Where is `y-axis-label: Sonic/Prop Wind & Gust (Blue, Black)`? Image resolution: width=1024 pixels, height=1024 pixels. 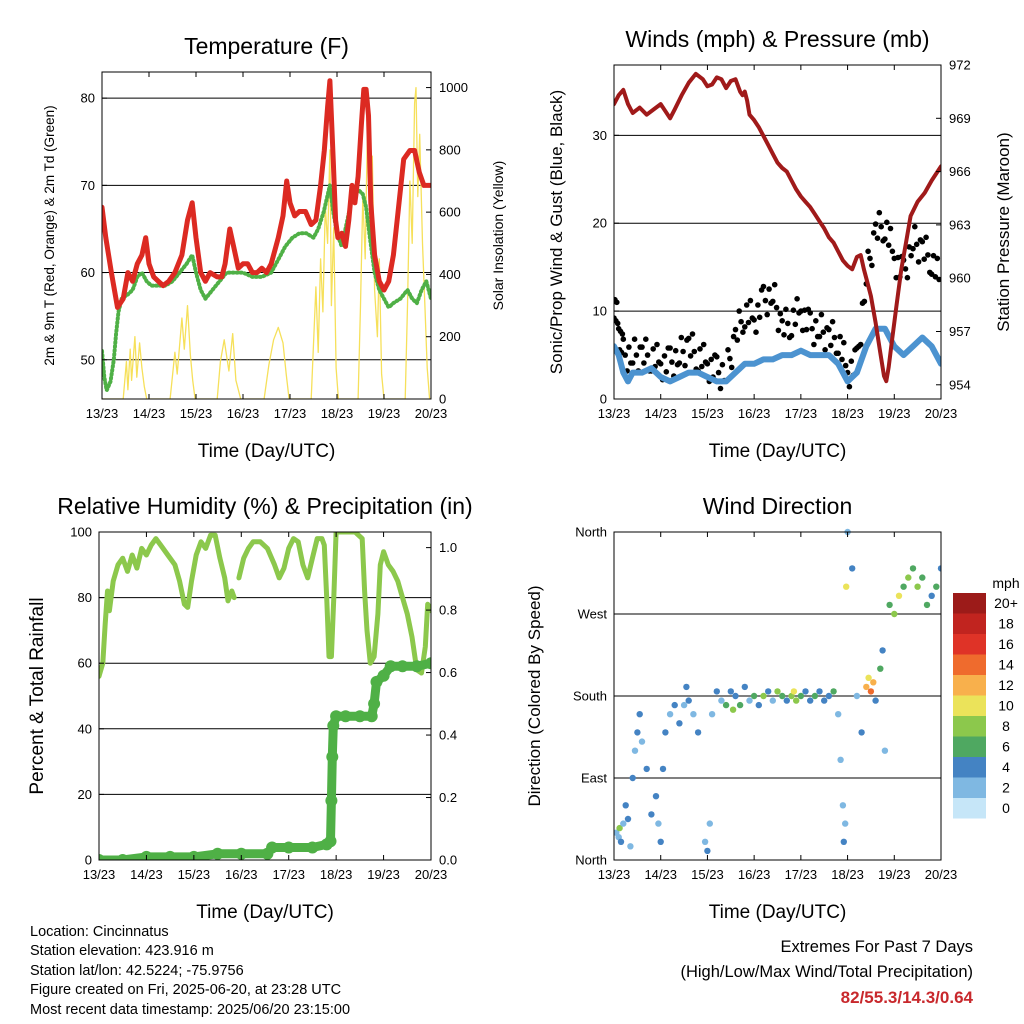 y-axis-label: Sonic/Prop Wind & Gust (Blue, Black) is located at coordinates (556, 232).